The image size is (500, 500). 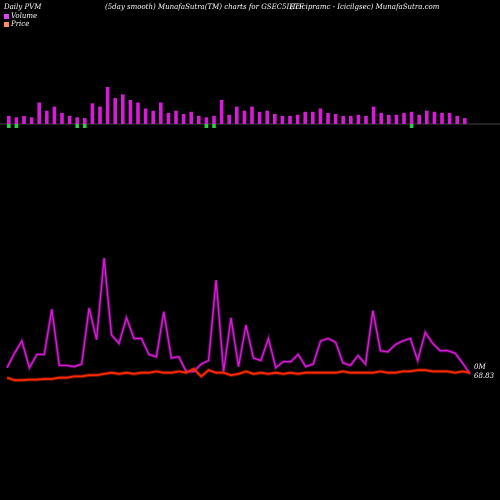 I want to click on legend-swatch-price, so click(x=6, y=24).